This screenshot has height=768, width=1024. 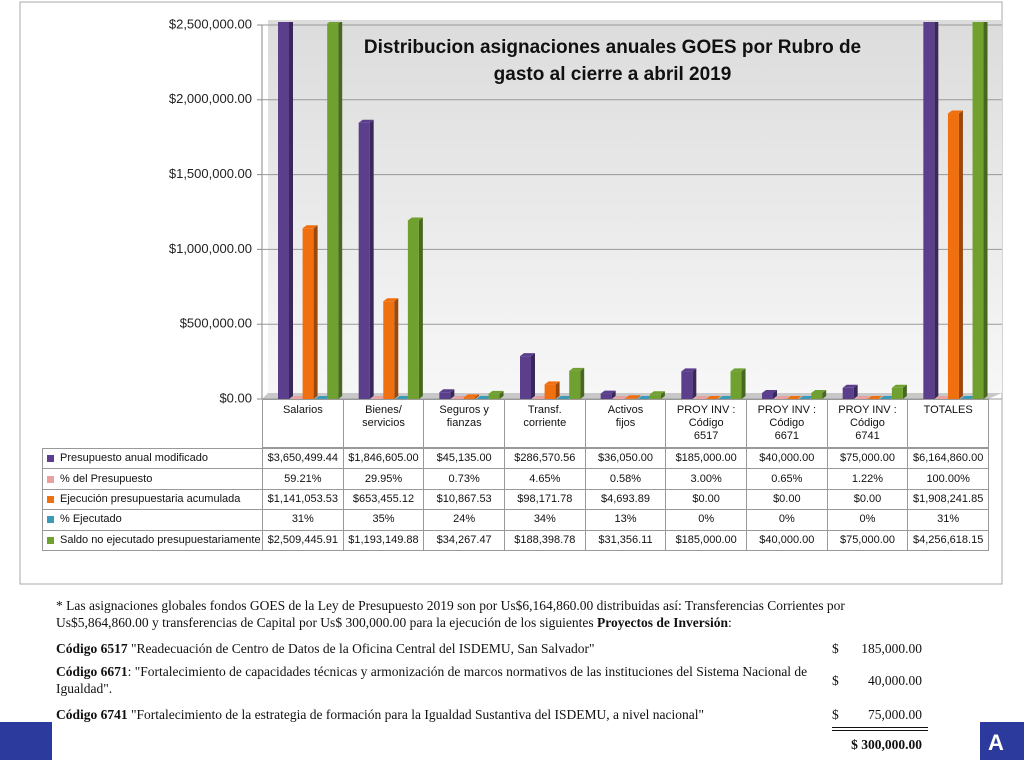 What do you see at coordinates (867, 520) in the screenshot?
I see `table-value: 0%` at bounding box center [867, 520].